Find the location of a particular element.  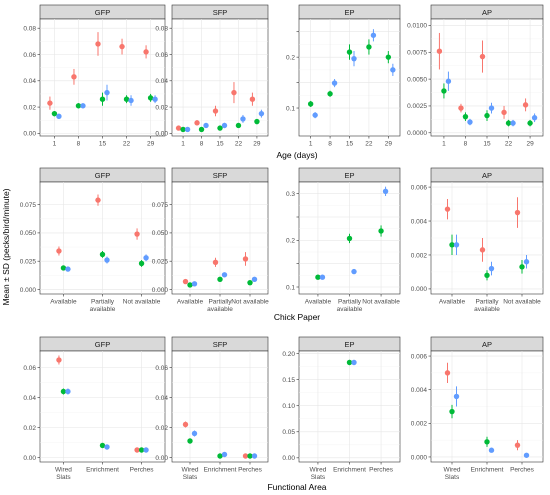

y-tick-label: 0.0025 is located at coordinates (417, 106).